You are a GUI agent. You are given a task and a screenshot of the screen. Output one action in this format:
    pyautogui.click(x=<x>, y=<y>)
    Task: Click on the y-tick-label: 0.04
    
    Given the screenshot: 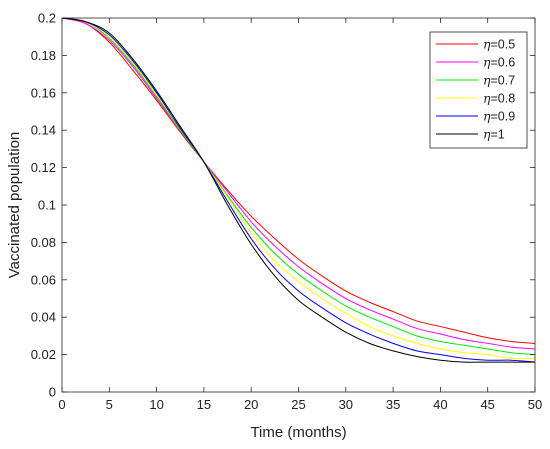 What is the action you would take?
    pyautogui.click(x=43, y=317)
    